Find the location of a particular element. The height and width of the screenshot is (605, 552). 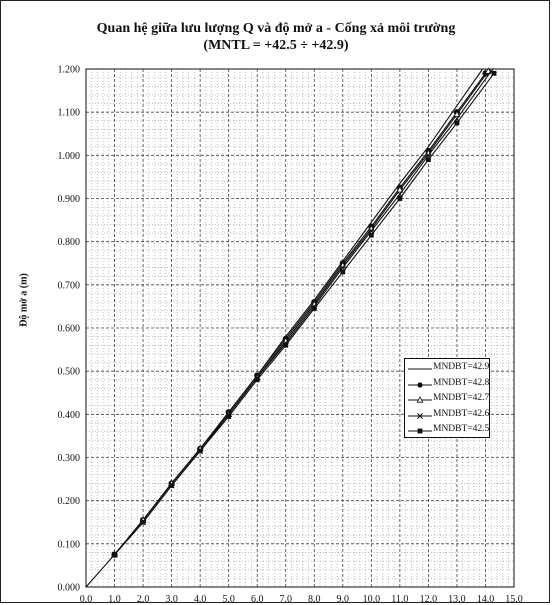

legend-item: MNDBT=42.6 is located at coordinates (447, 416).